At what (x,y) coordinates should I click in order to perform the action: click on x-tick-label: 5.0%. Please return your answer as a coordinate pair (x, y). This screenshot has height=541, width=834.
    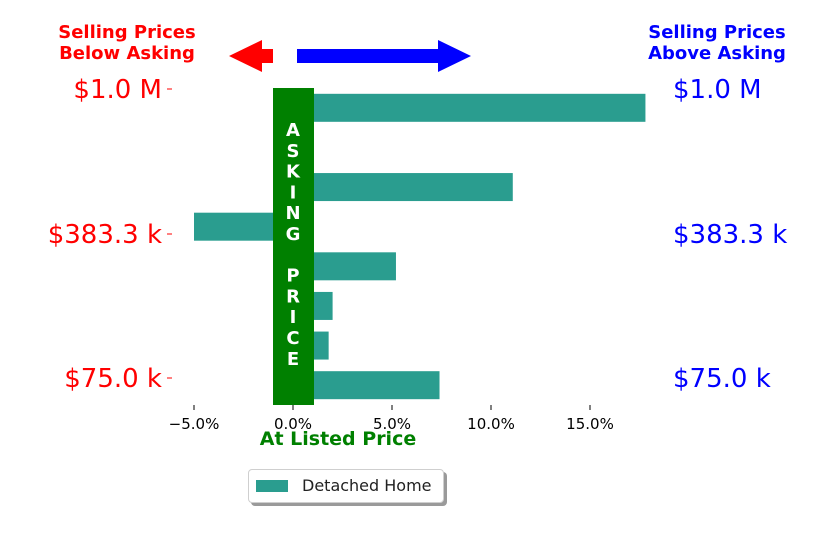
    Looking at the image, I should click on (392, 424).